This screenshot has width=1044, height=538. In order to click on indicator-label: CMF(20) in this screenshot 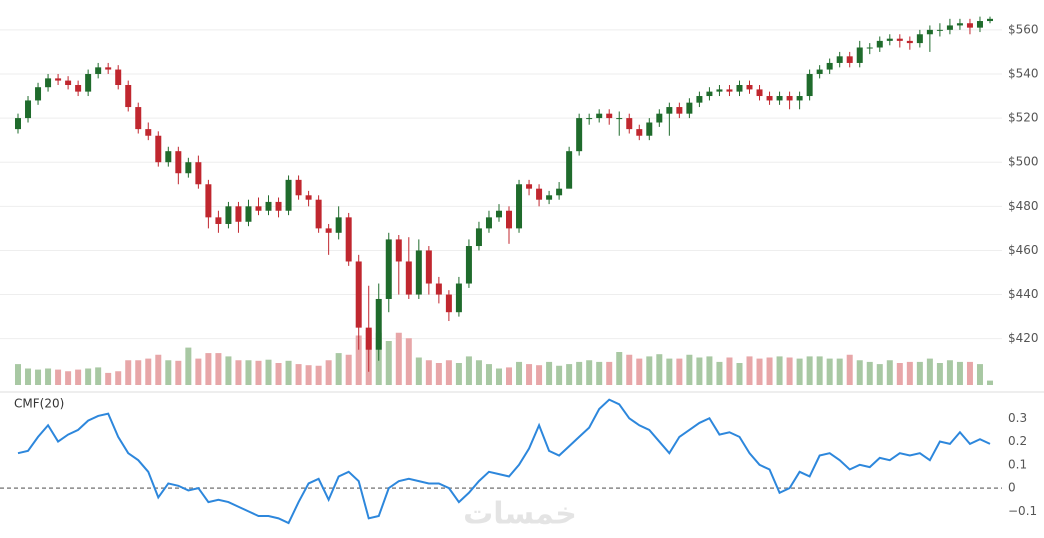, I will do `click(39, 404)`.